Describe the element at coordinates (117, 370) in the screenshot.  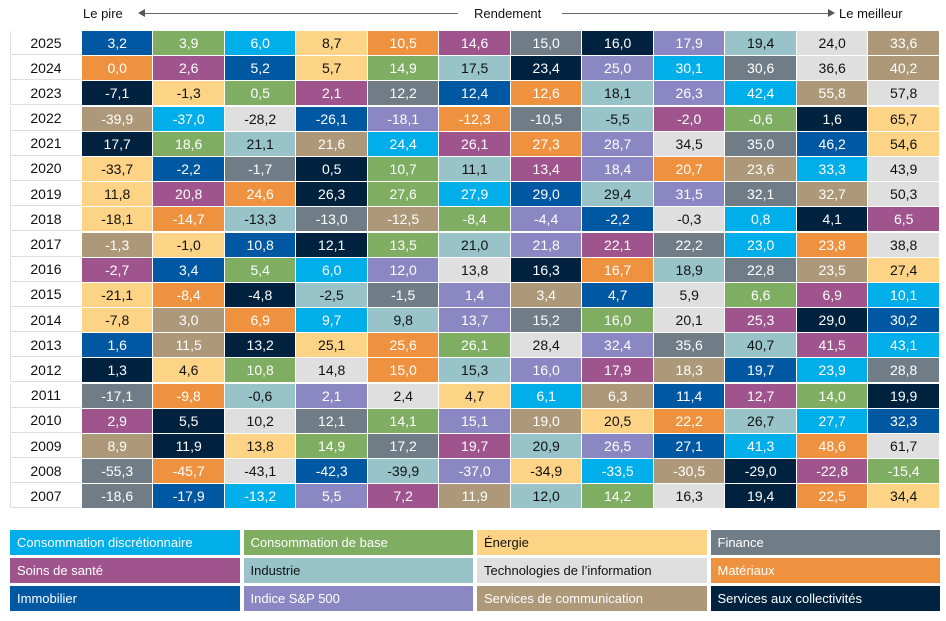
I see `heatmap-cell: 1,3` at that location.